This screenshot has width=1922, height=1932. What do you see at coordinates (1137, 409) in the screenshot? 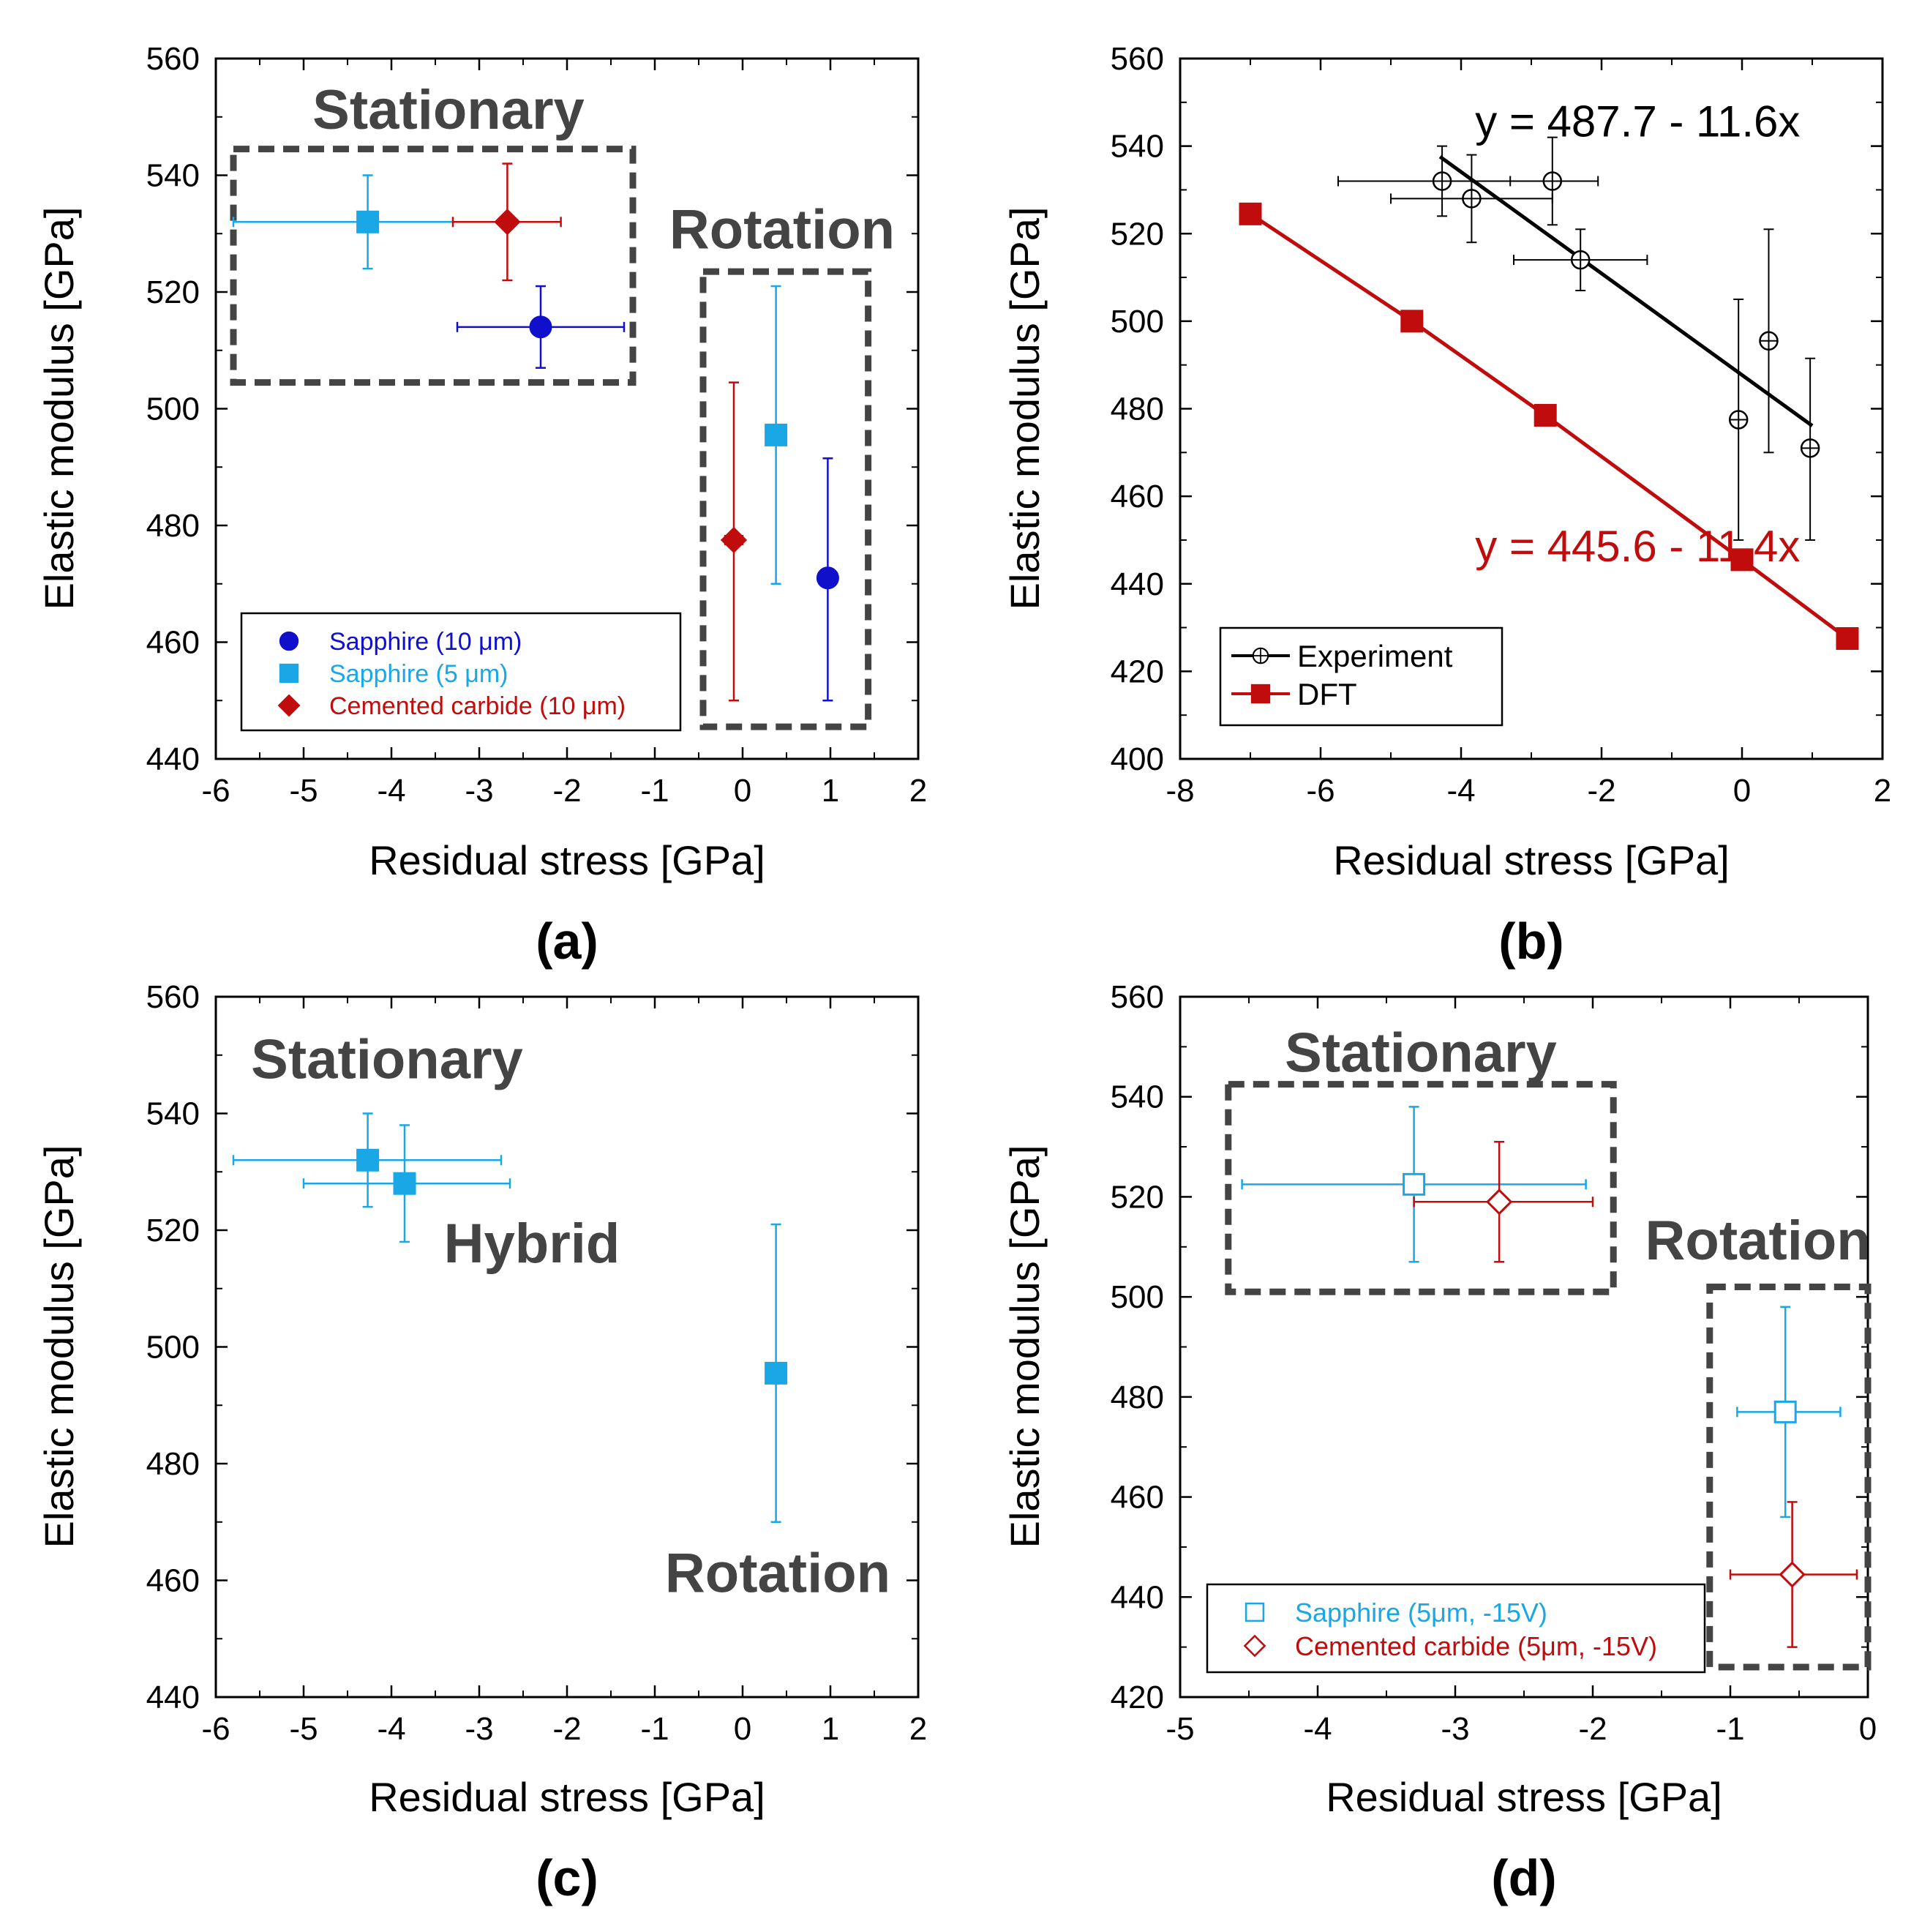
I see `y-tick-label-b-4: 480` at bounding box center [1137, 409].